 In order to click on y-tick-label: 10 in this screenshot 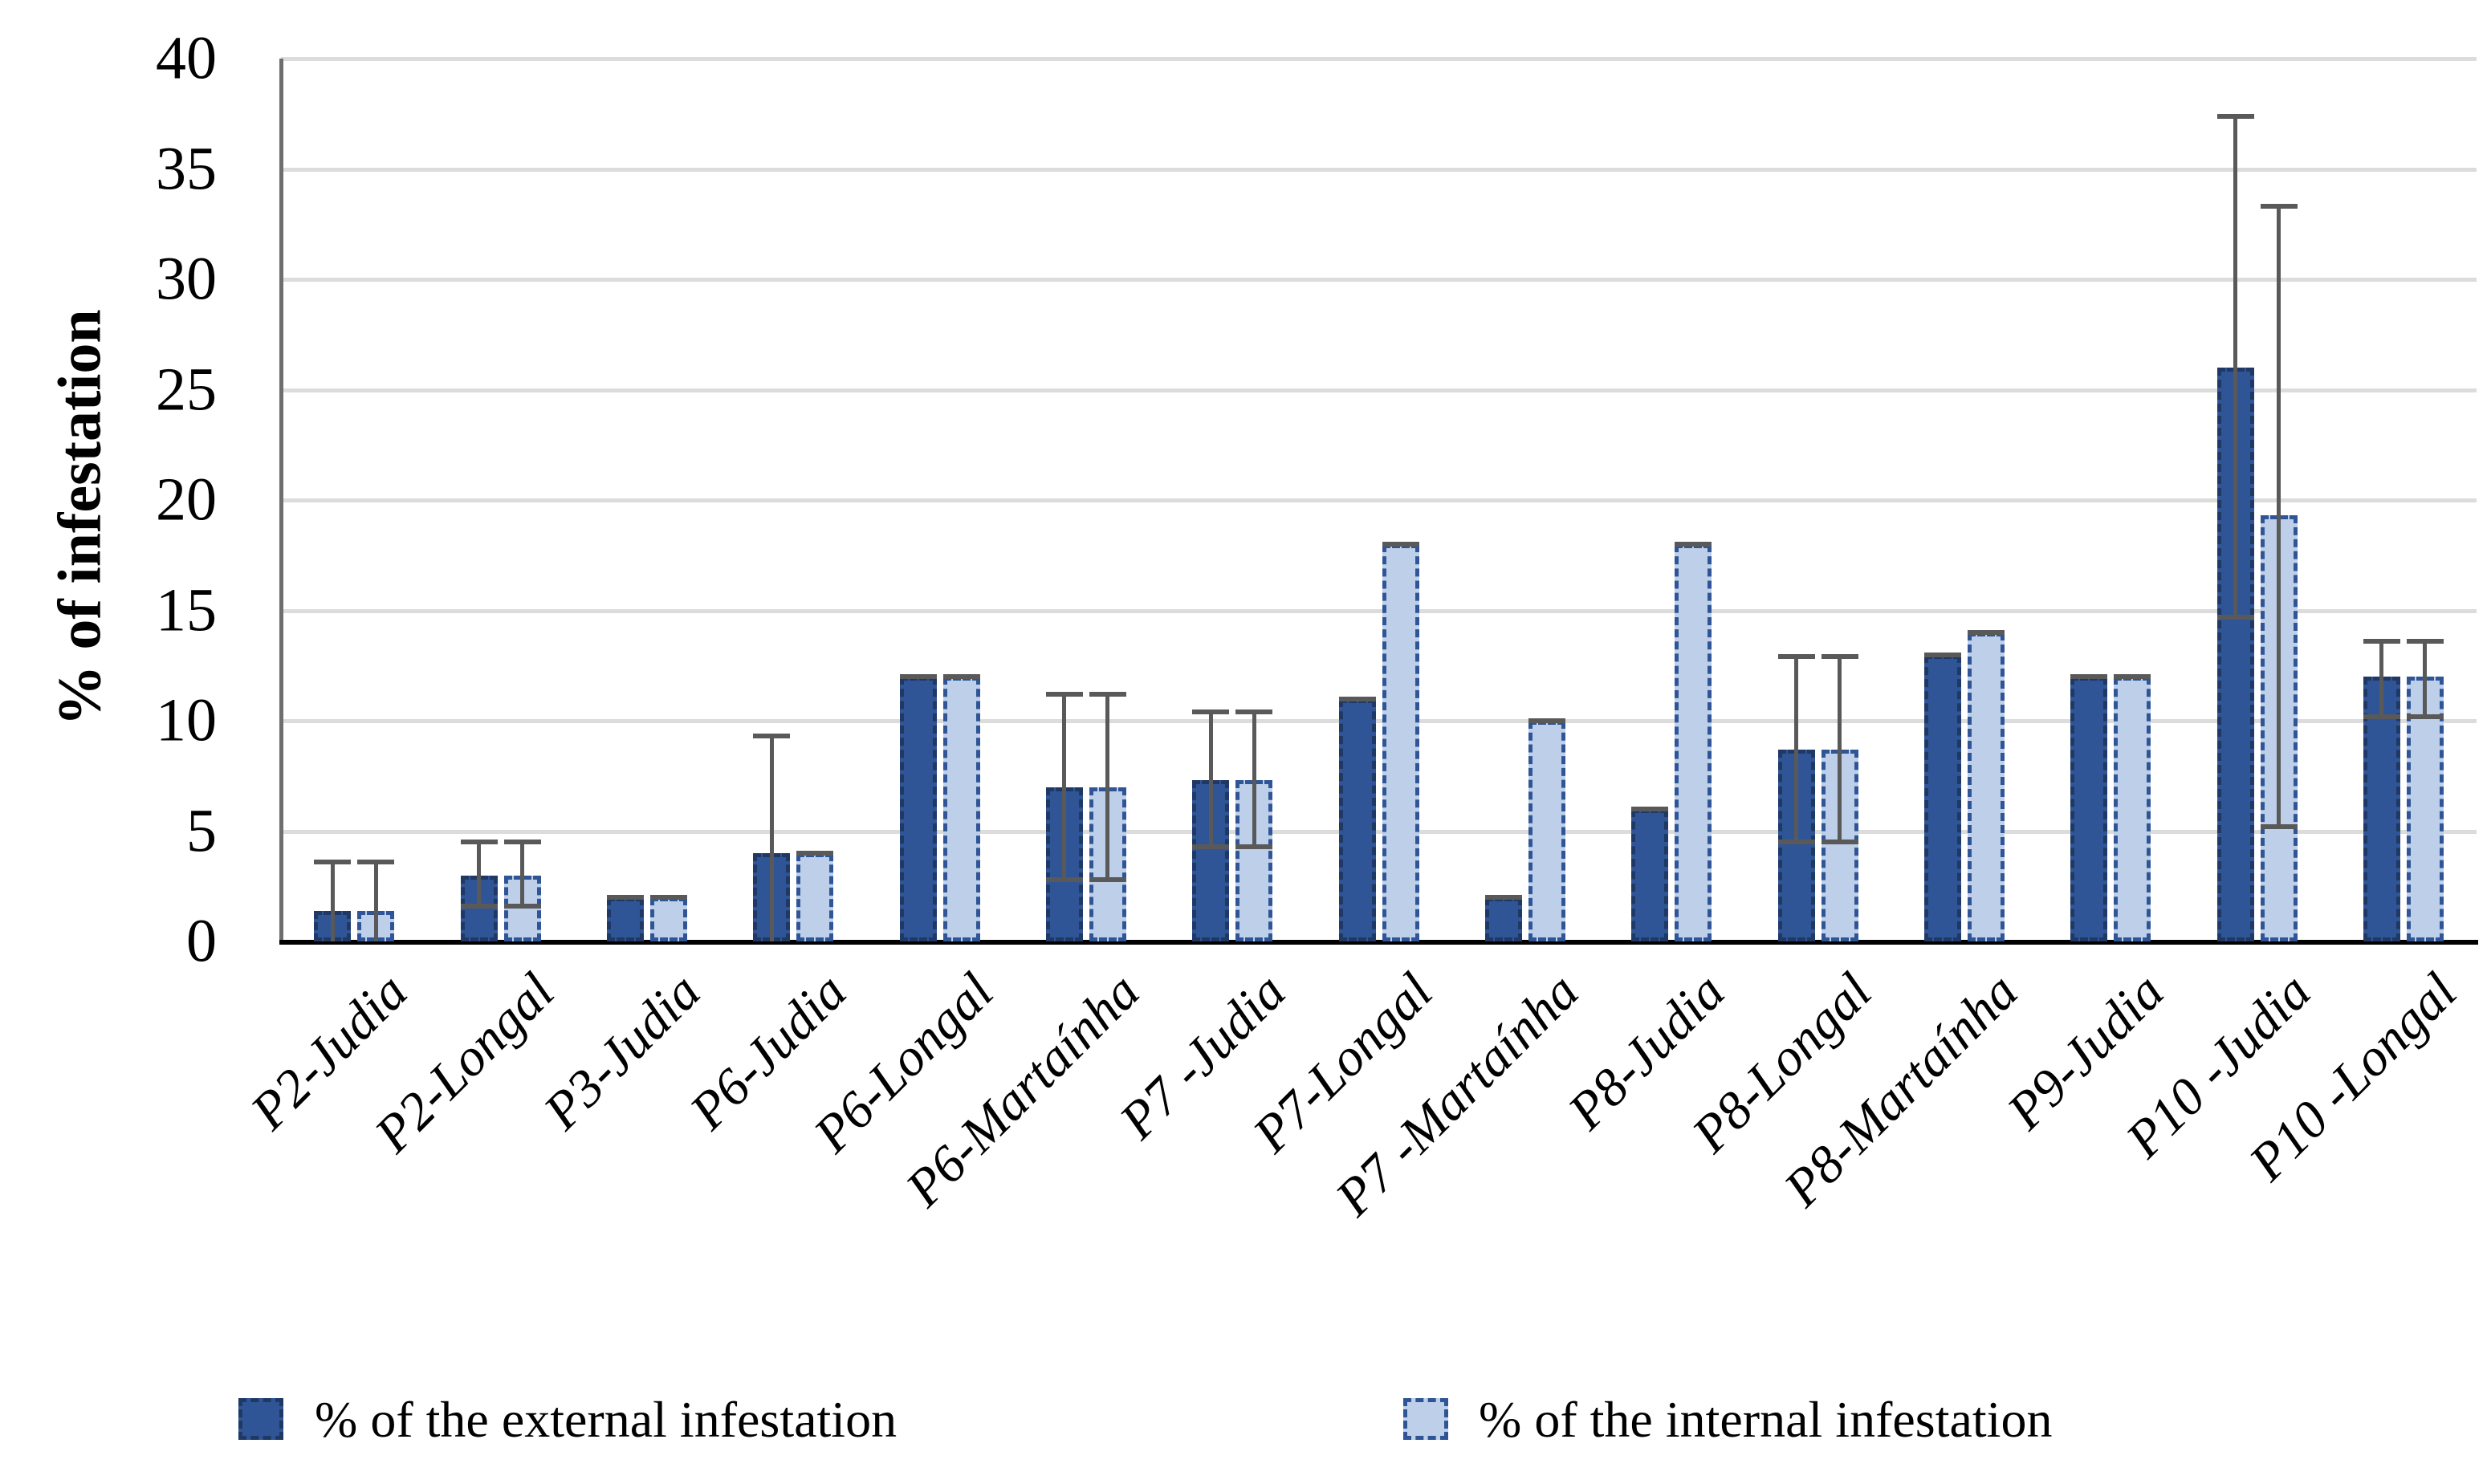, I will do `click(186, 720)`.